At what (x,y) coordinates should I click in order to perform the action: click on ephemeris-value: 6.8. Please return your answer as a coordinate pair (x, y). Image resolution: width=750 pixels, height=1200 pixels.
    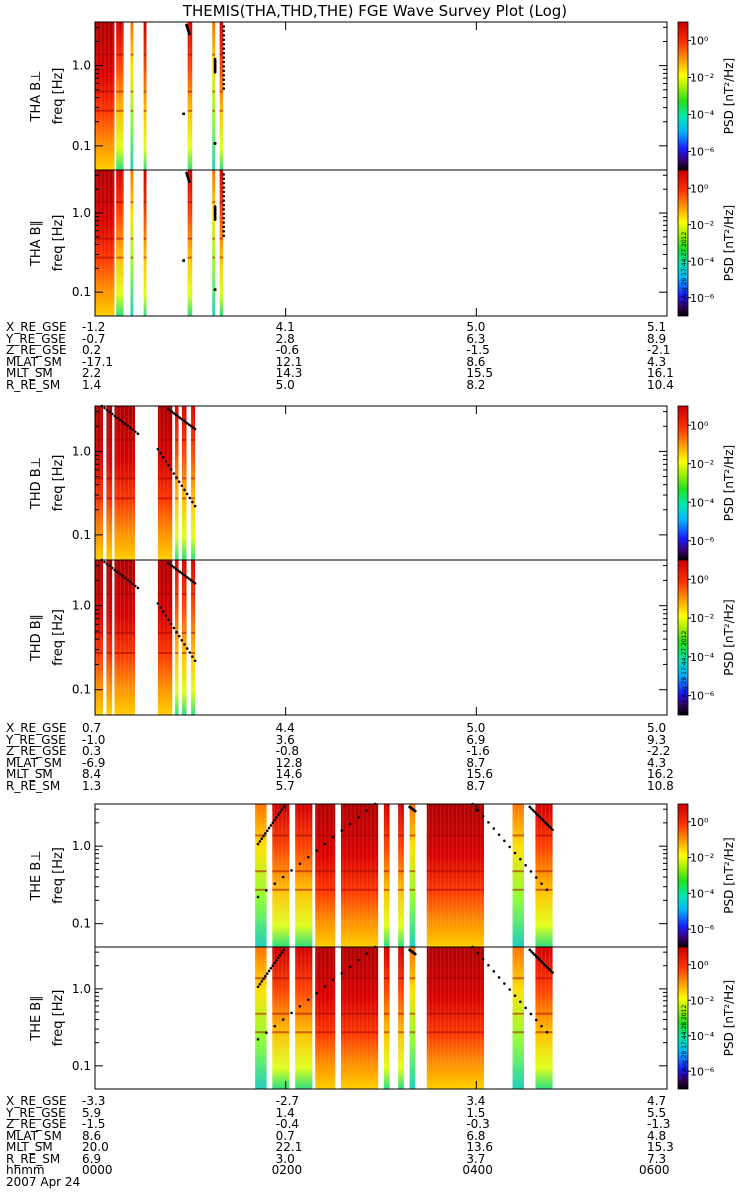
    Looking at the image, I should click on (476, 1135).